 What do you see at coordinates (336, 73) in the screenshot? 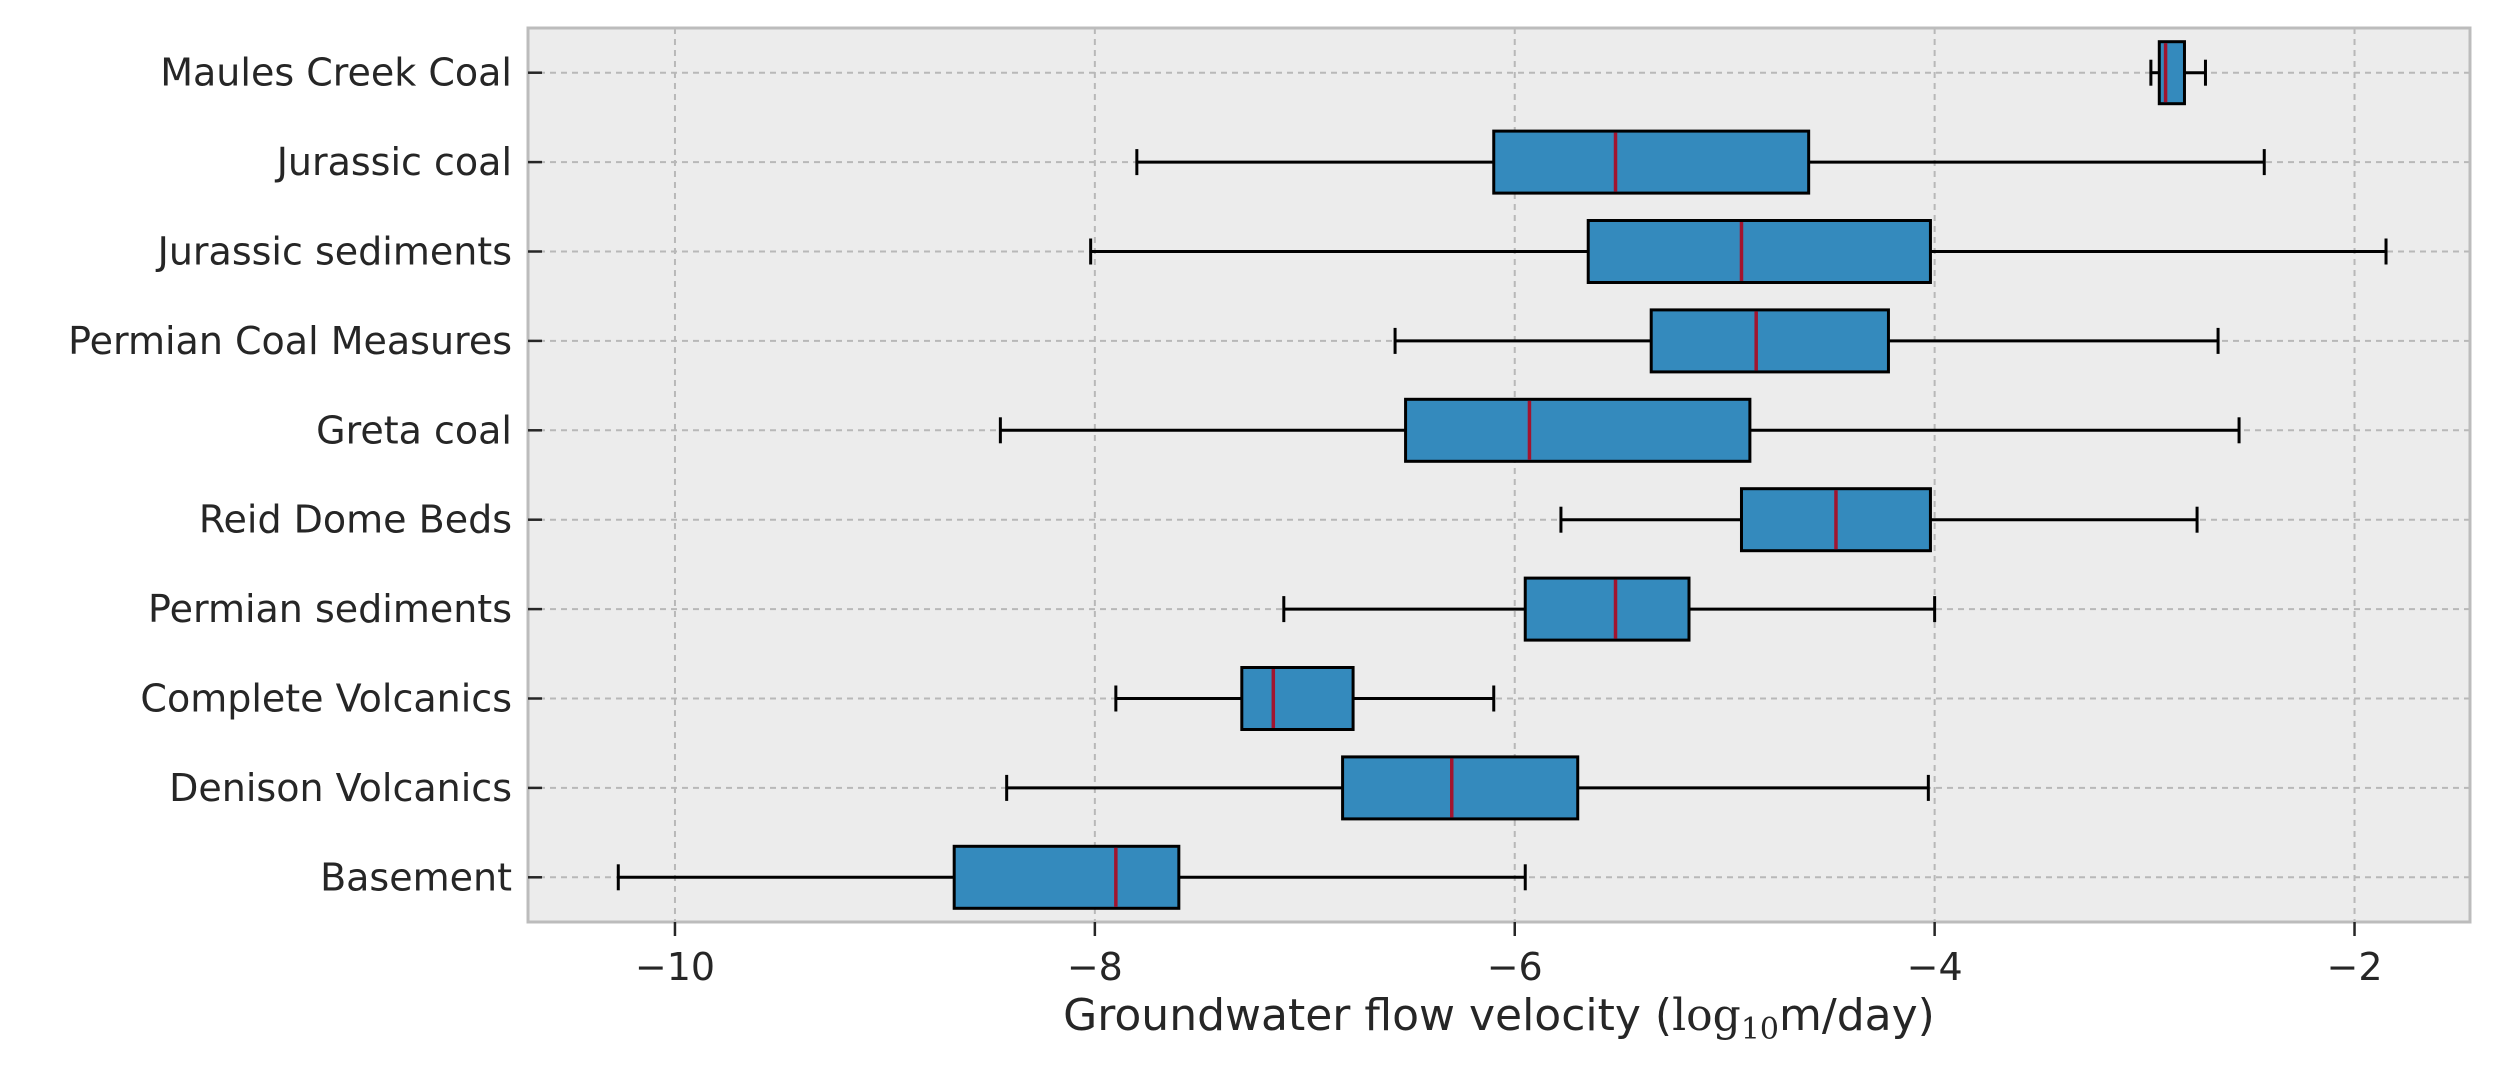
I see `y-tick-label: Maules Creek Coal` at bounding box center [336, 73].